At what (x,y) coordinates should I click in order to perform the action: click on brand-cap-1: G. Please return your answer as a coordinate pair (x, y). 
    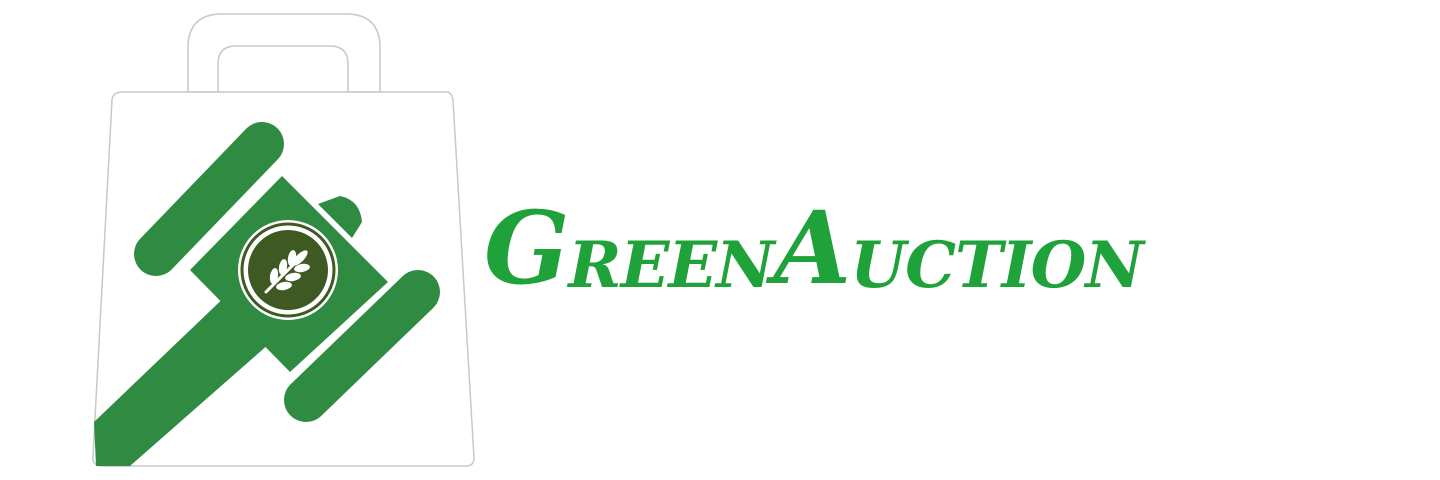
    Looking at the image, I should click on (526, 248).